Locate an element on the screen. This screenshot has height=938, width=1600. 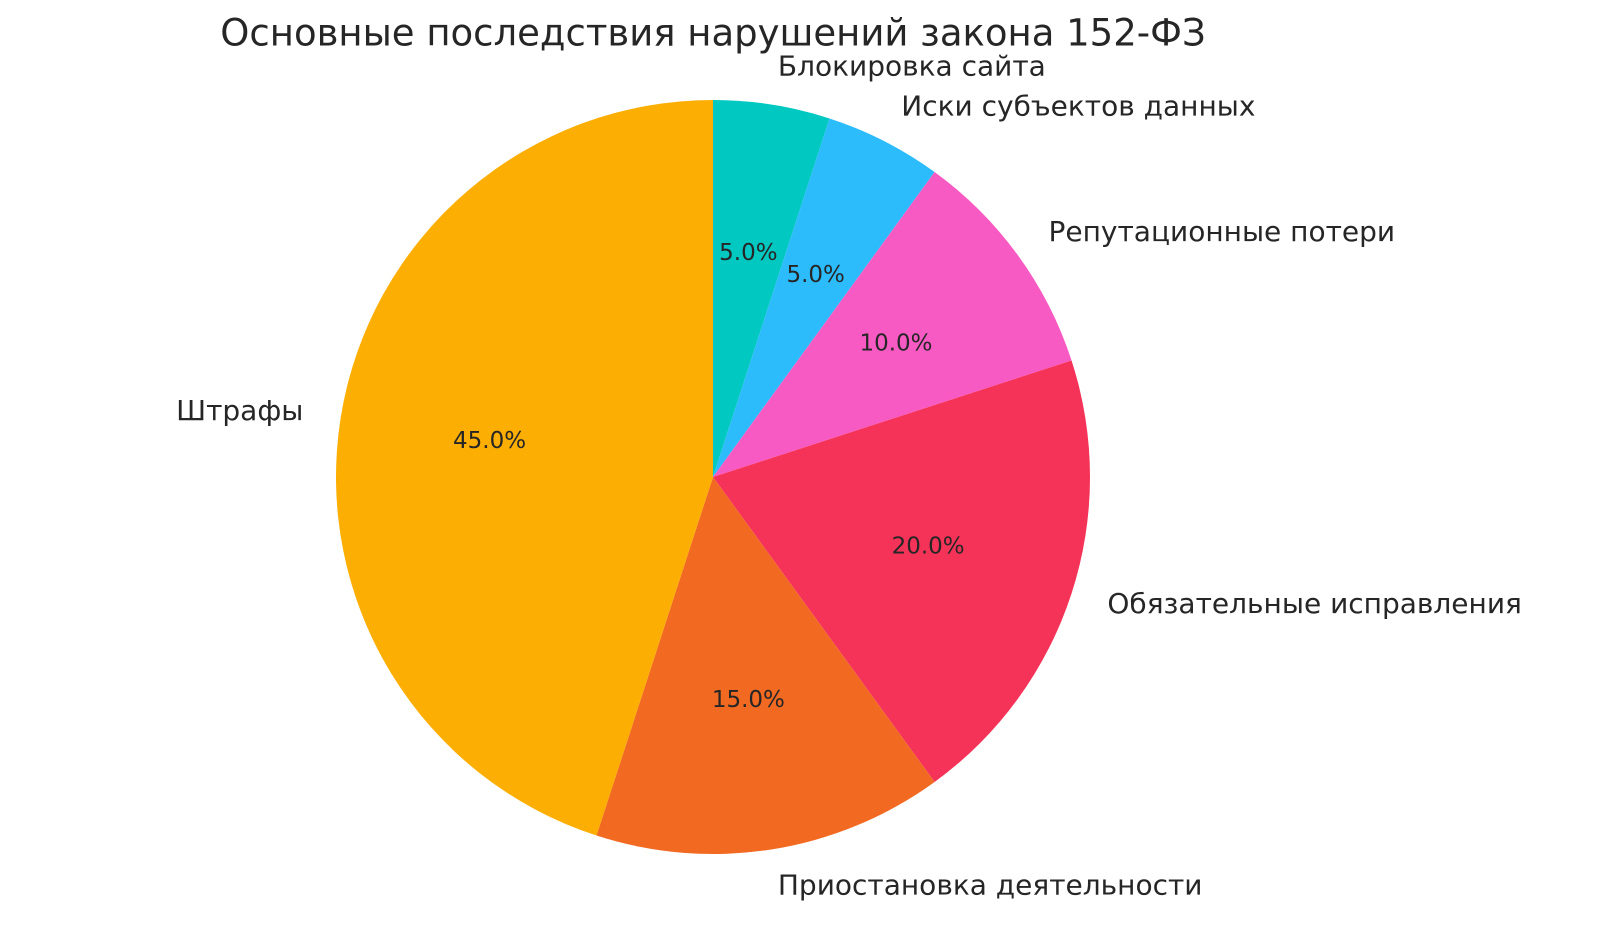
slice-label: Обязательные исправления is located at coordinates (1314, 603).